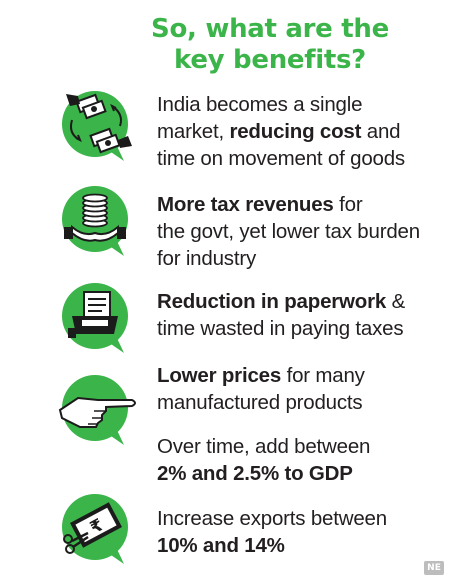  I want to click on paperwork-tray-icon, so click(99, 319).